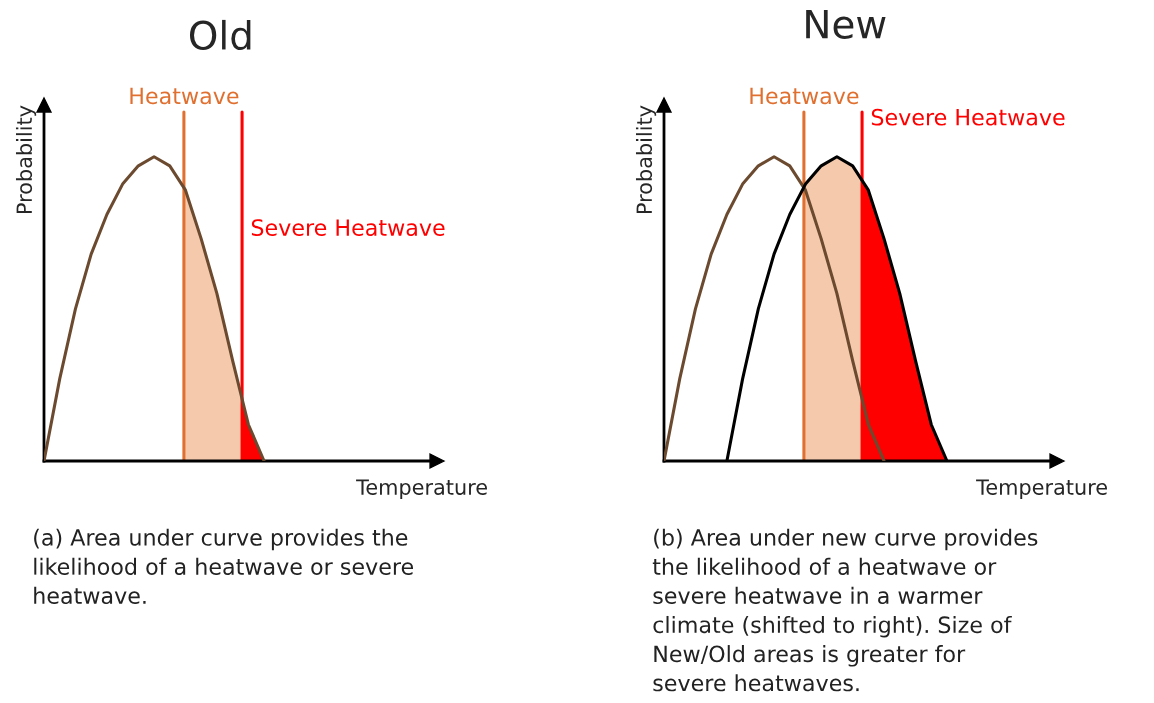  Describe the element at coordinates (224, 566) in the screenshot. I see `text: (a) Area under curve provides the likelihood of a heatwave or severe heatwave.` at that location.